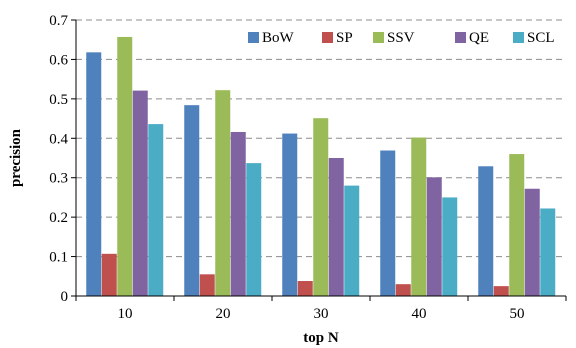 This screenshot has width=576, height=348. What do you see at coordinates (541, 38) in the screenshot?
I see `legend-label-scl: SCL` at bounding box center [541, 38].